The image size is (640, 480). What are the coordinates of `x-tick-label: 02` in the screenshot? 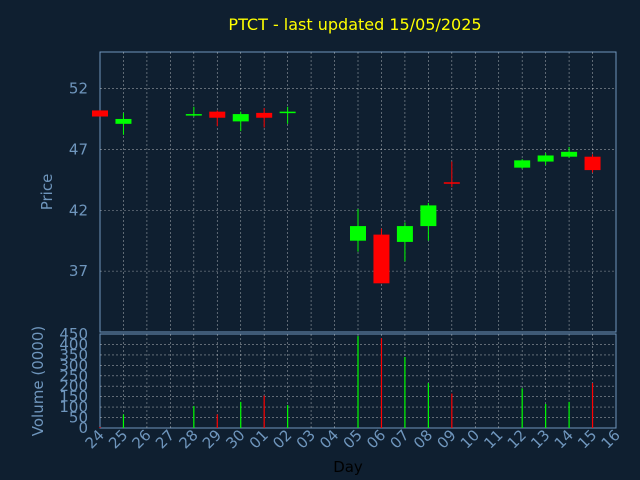 It's located at (282, 439).